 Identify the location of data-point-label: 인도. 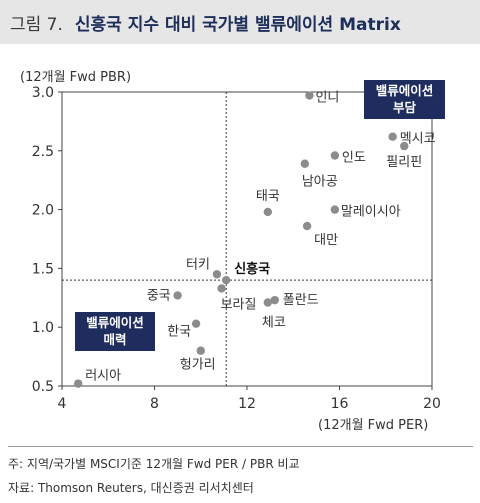
(354, 158).